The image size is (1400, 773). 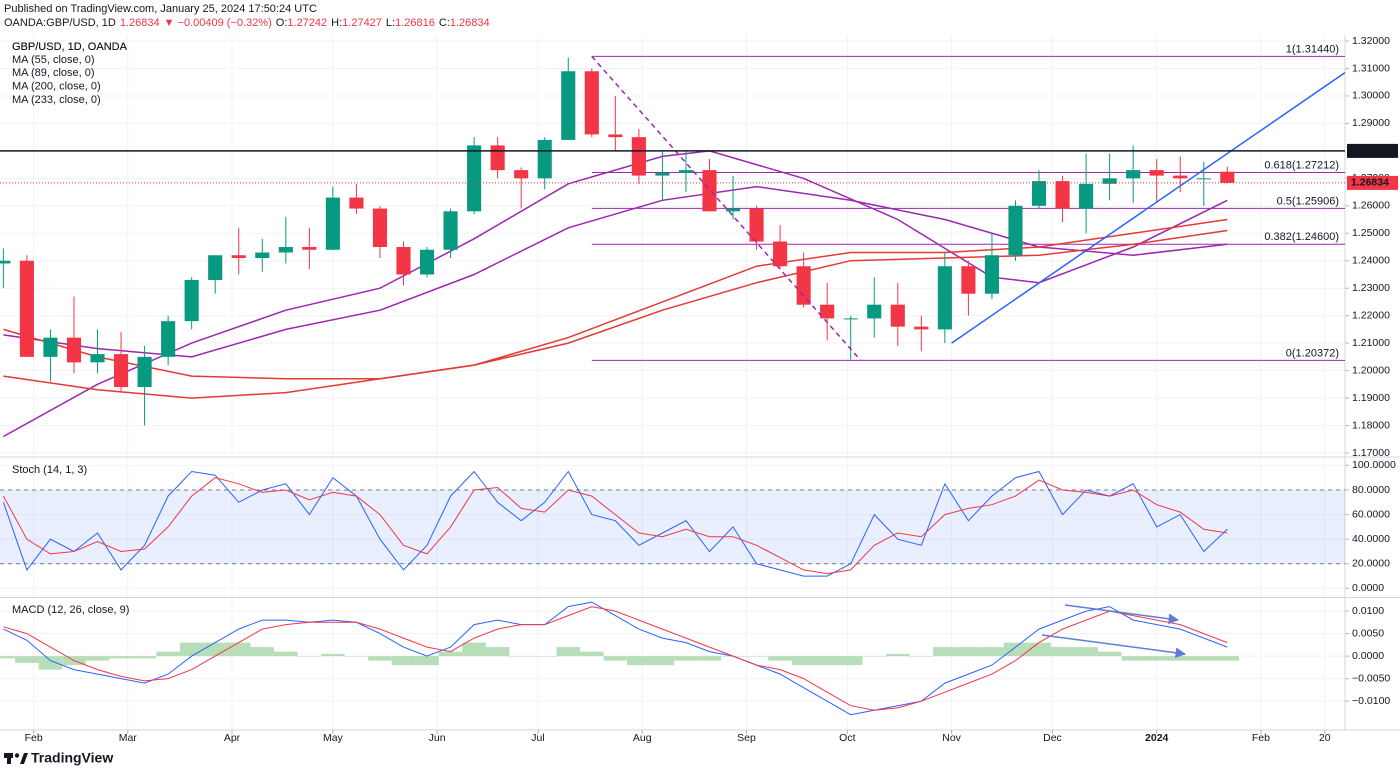 I want to click on legend-entry: MA (200, close, 0), so click(x=56, y=87).